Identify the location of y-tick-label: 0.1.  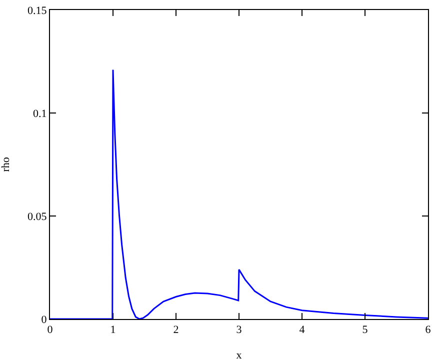
(40, 114).